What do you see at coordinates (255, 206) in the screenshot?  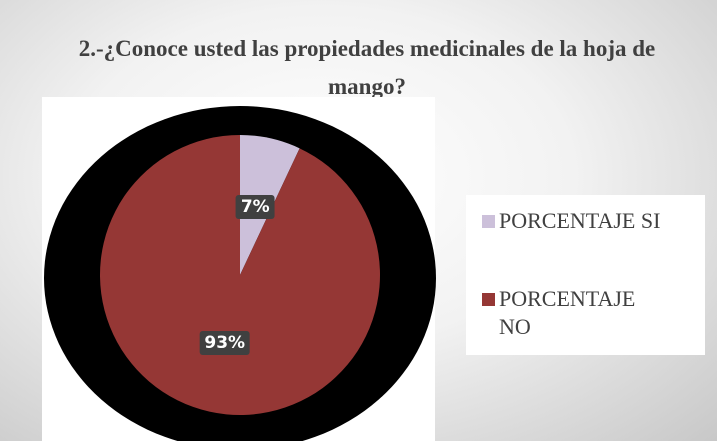 I see `data-label: 7%` at bounding box center [255, 206].